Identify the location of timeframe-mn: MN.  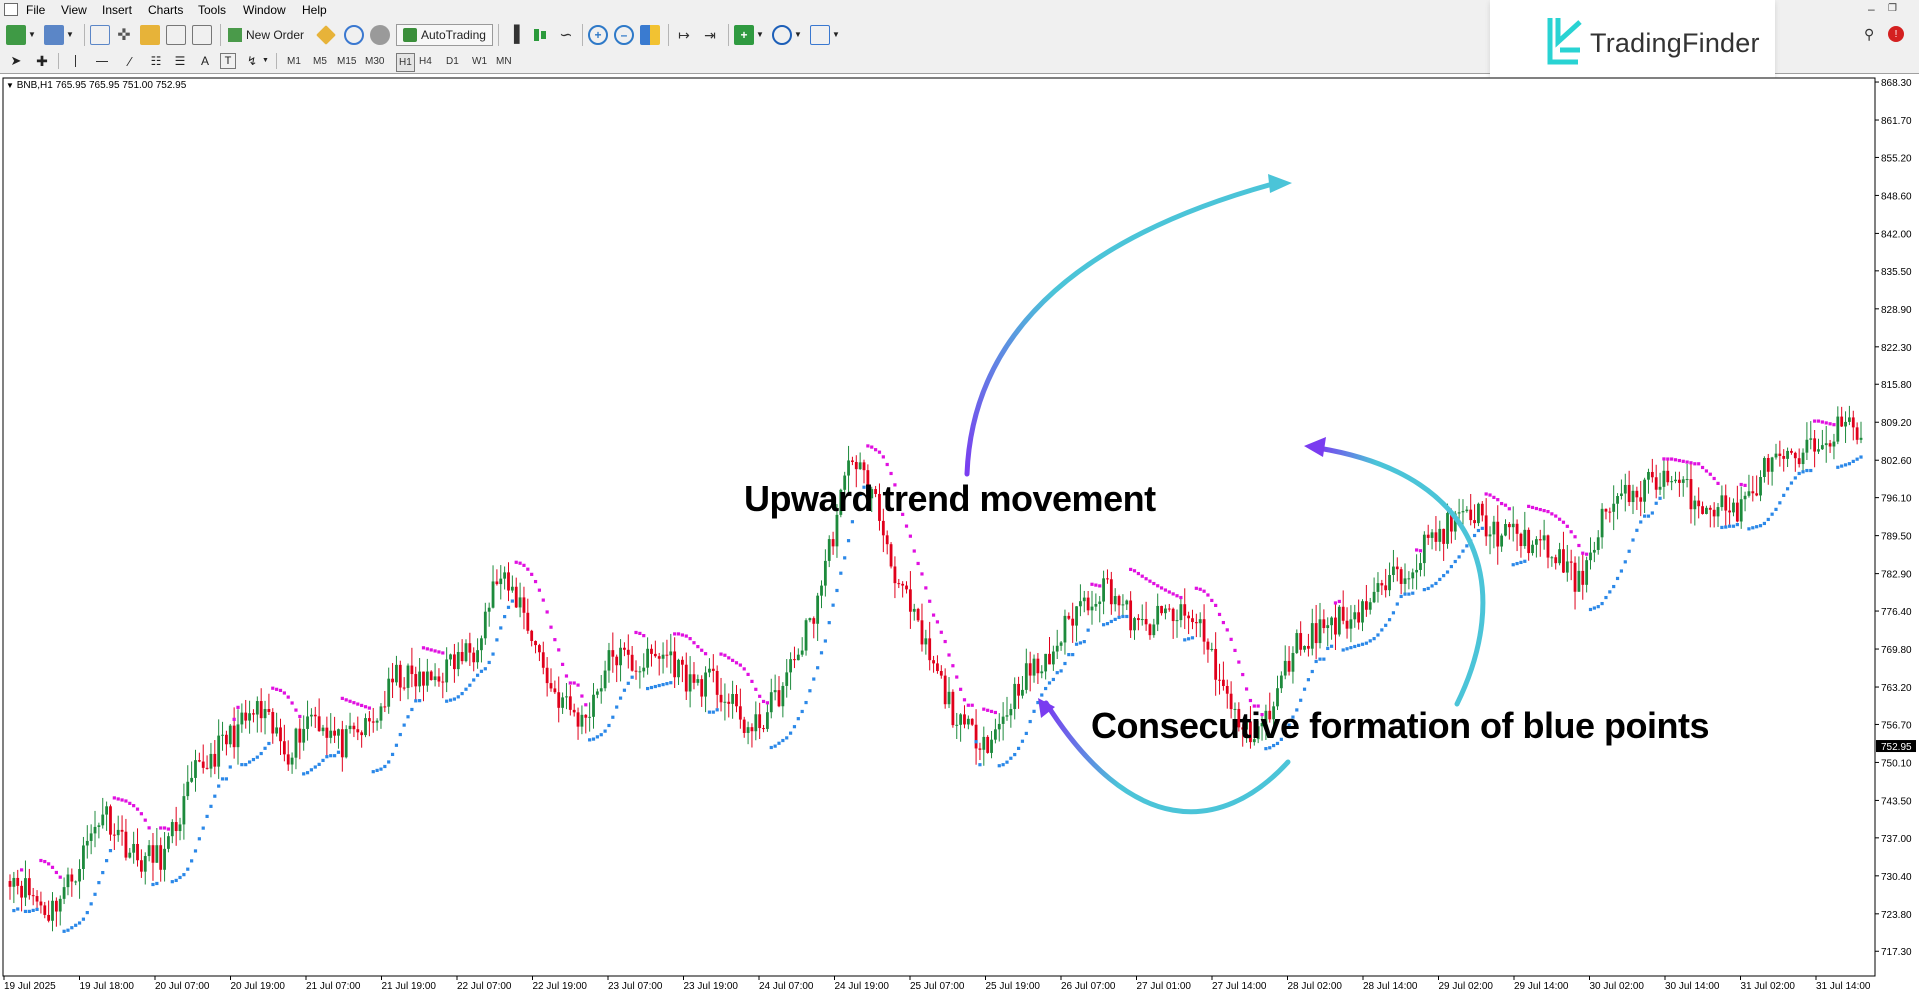
(504, 61).